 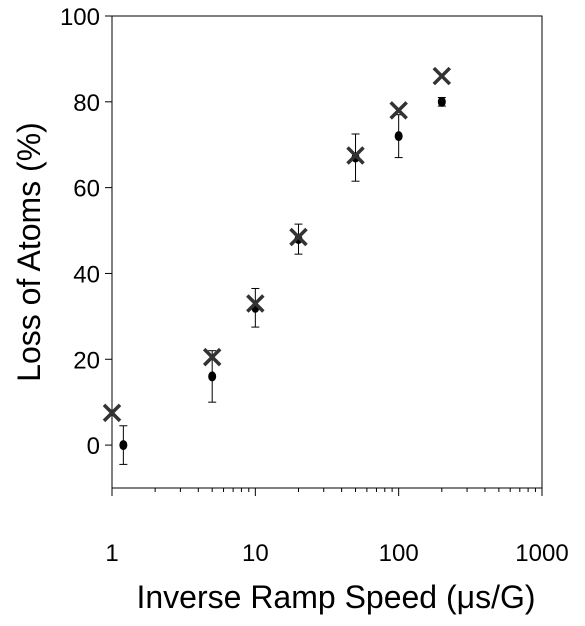 What do you see at coordinates (86, 274) in the screenshot?
I see `y-tick-label: 40` at bounding box center [86, 274].